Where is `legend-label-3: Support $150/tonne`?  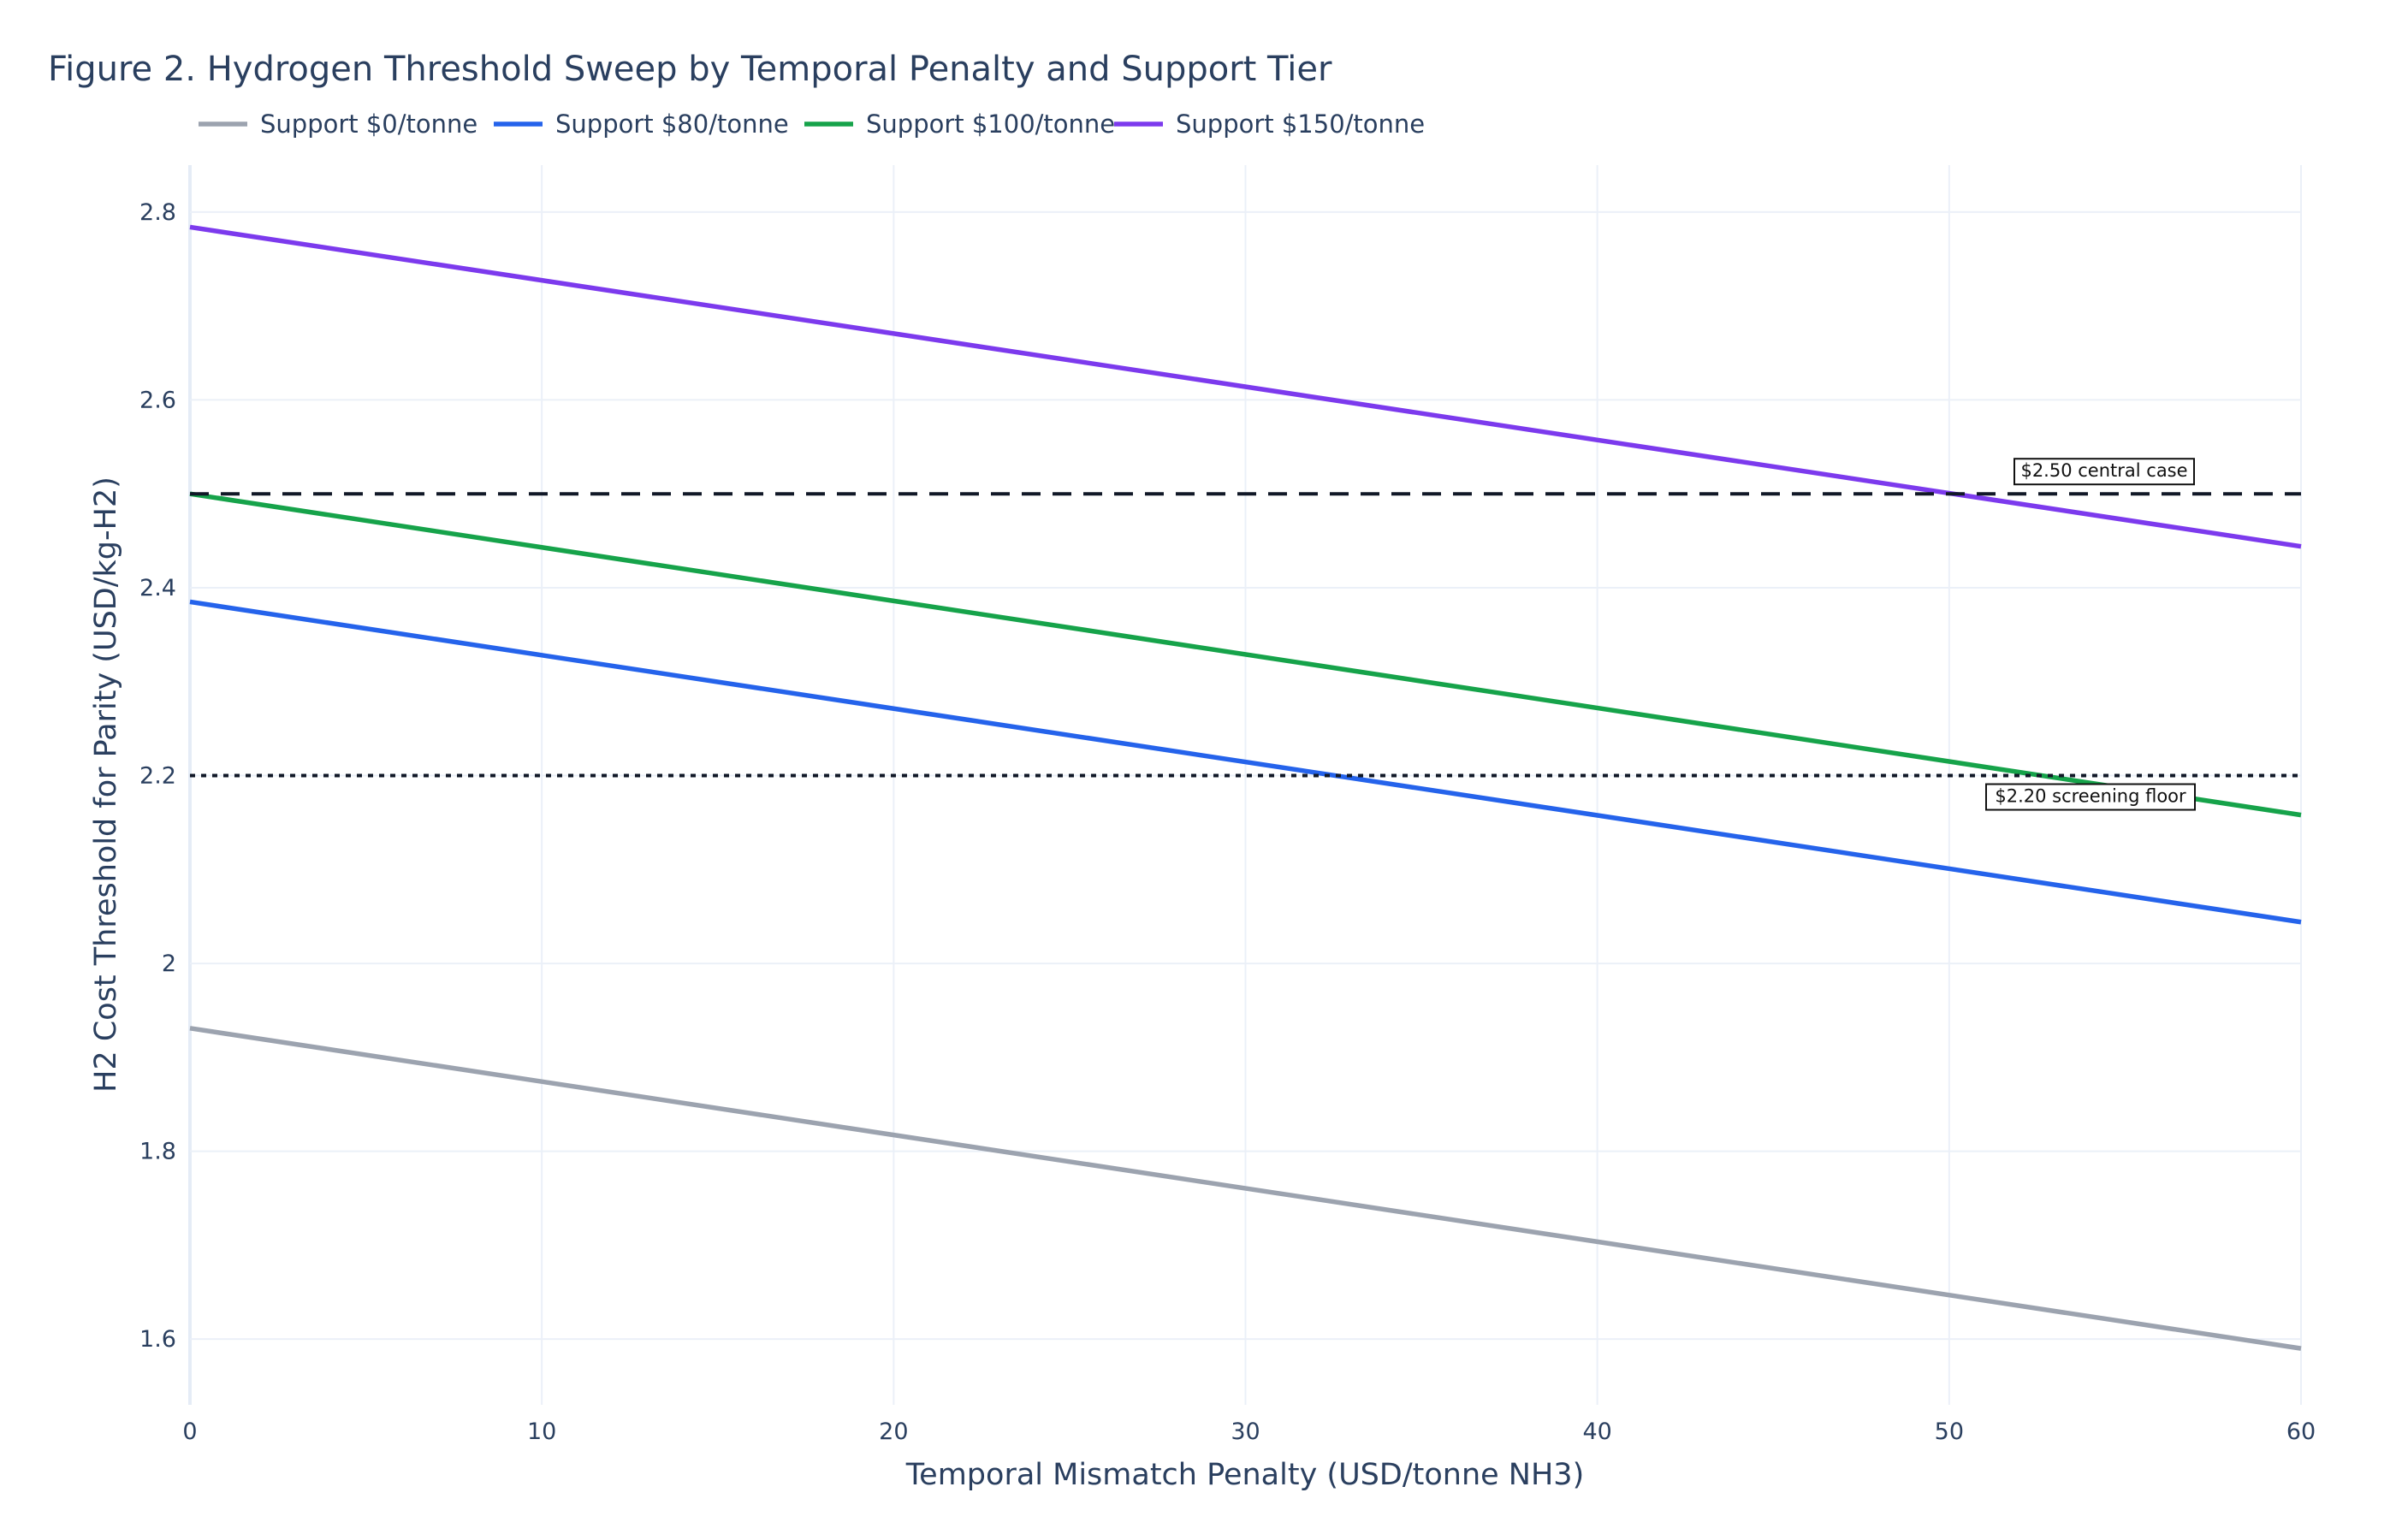
legend-label-3: Support $150/tonne is located at coordinates (1300, 124).